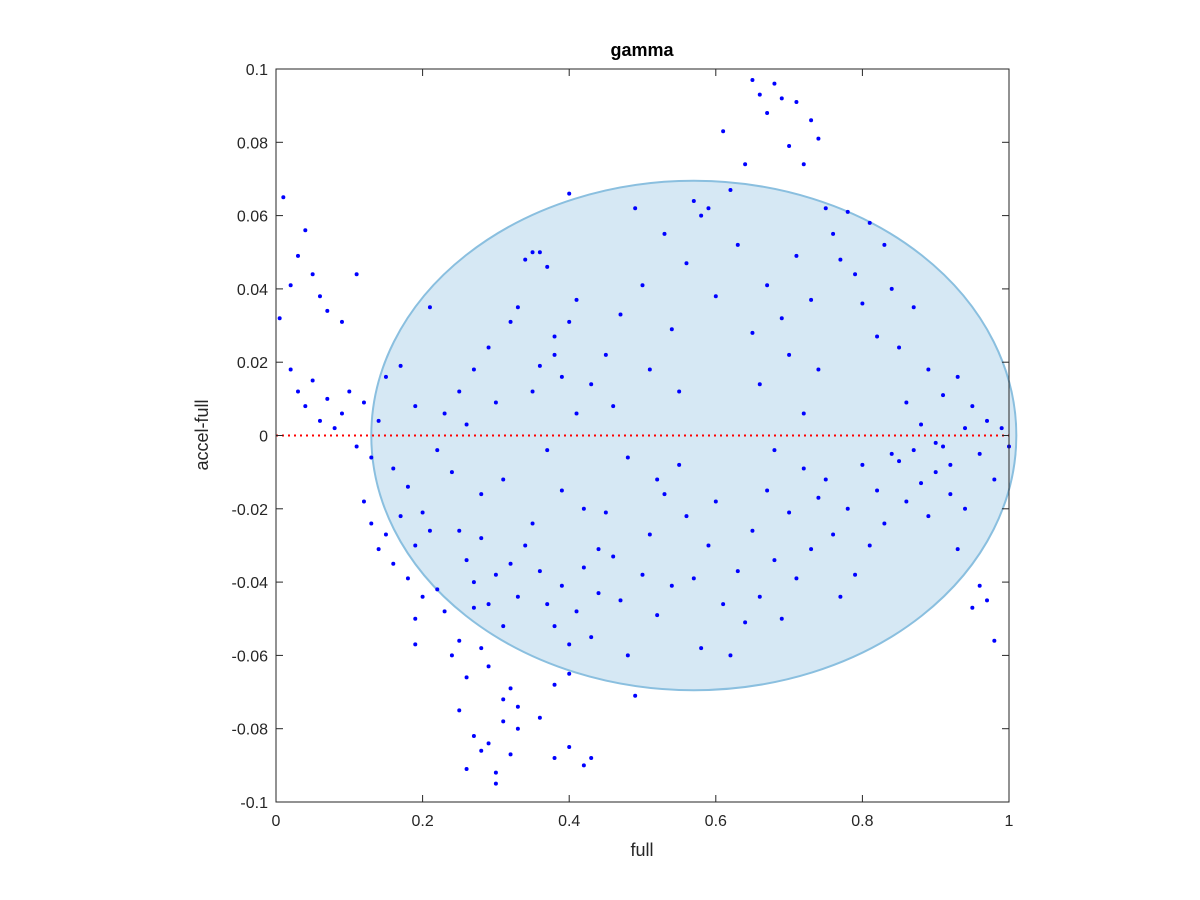 Image resolution: width=1200 pixels, height=900 pixels. I want to click on y-tick-label: -0.1, so click(254, 803).